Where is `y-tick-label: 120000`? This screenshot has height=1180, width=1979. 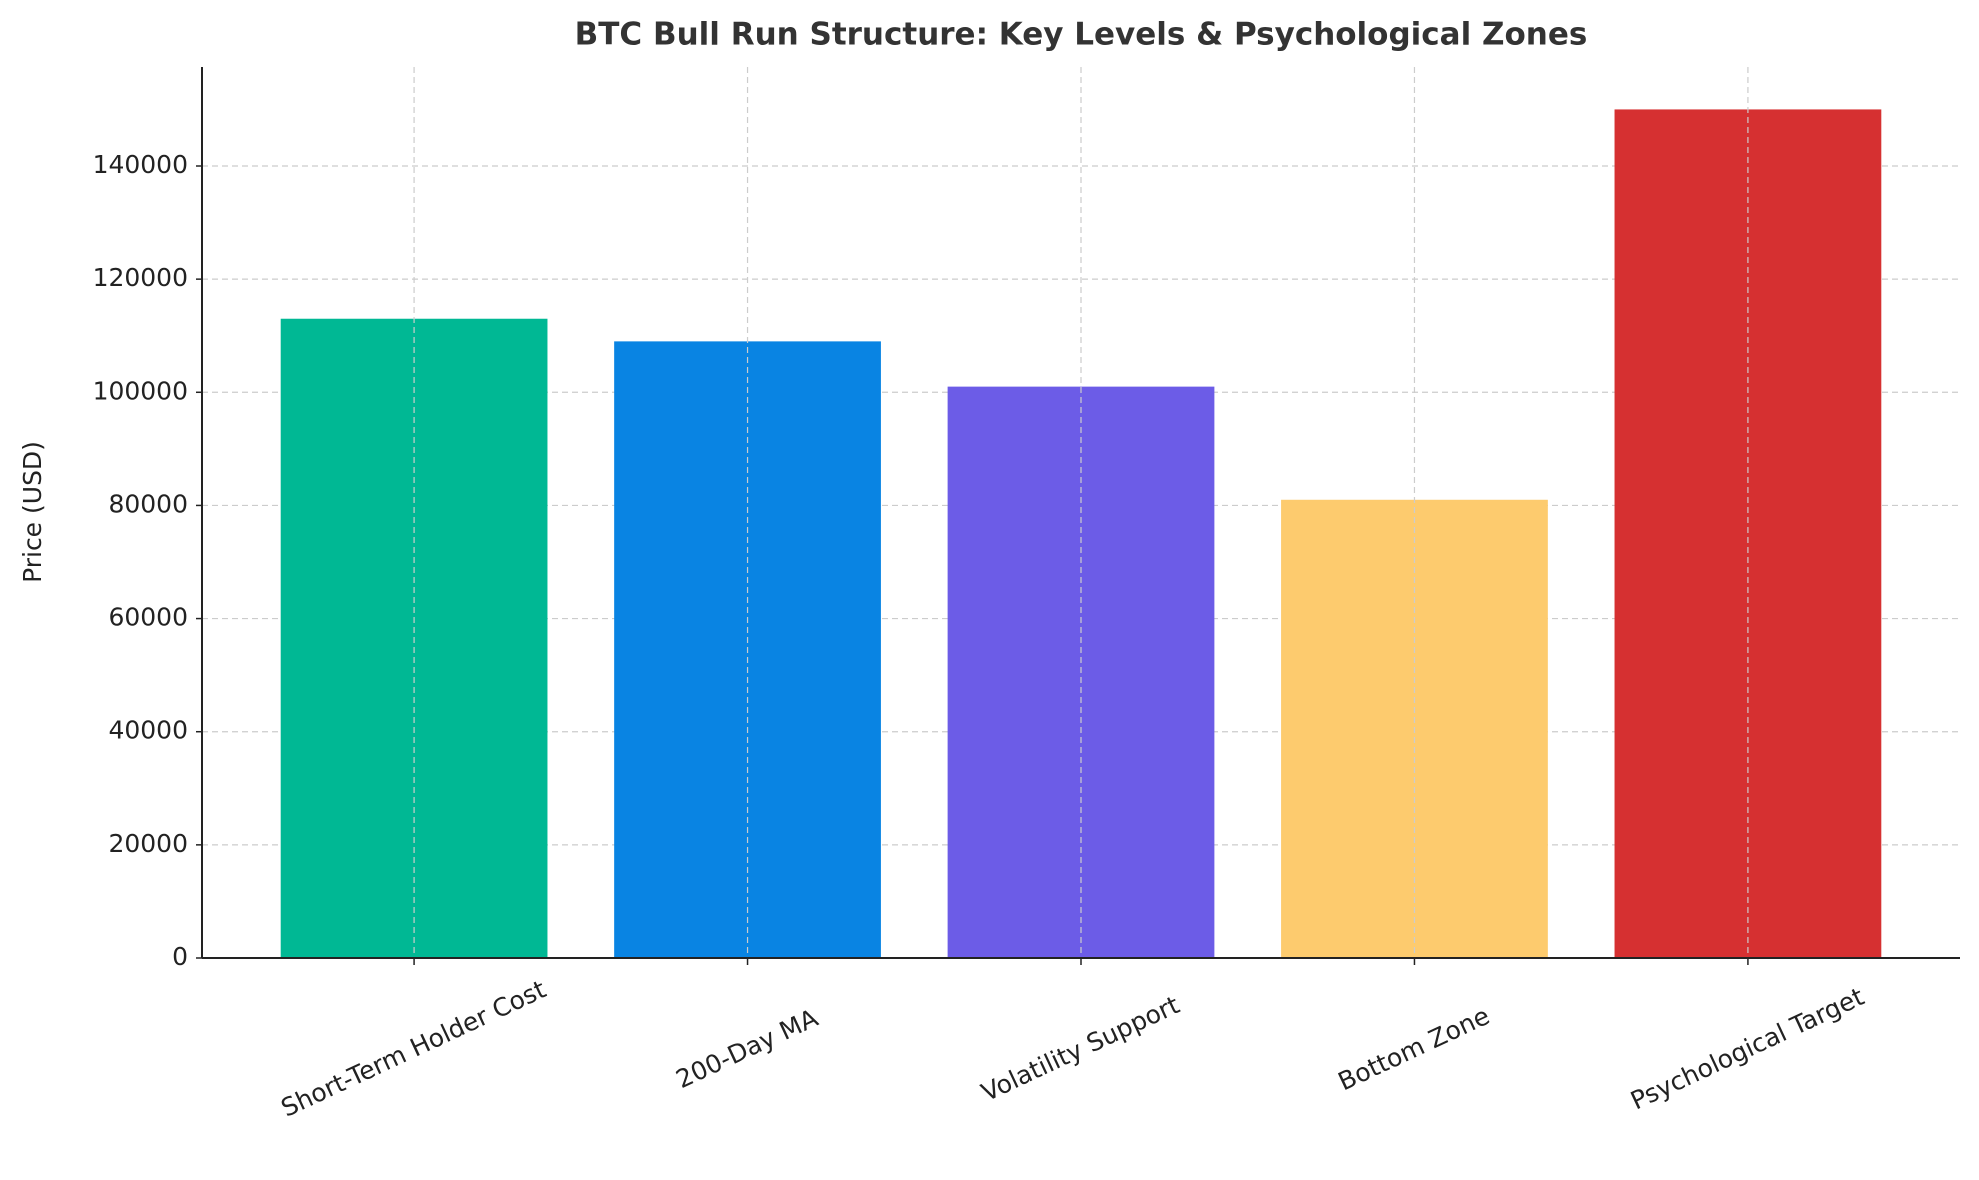
y-tick-label: 120000 is located at coordinates (140, 277).